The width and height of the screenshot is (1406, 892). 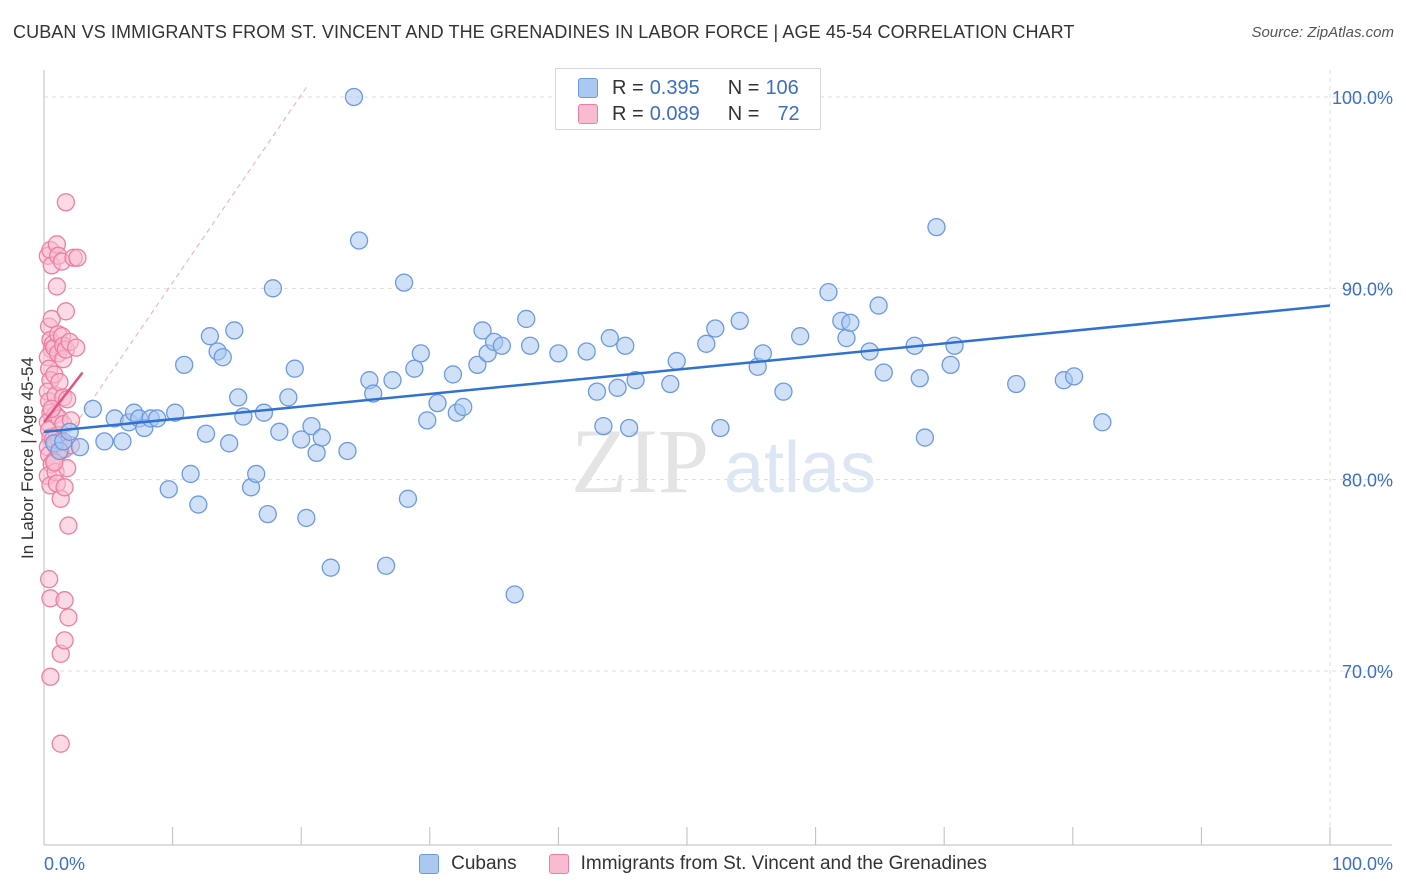 What do you see at coordinates (27, 458) in the screenshot?
I see `y-axis-label: In Labor Force | Age 45-54` at bounding box center [27, 458].